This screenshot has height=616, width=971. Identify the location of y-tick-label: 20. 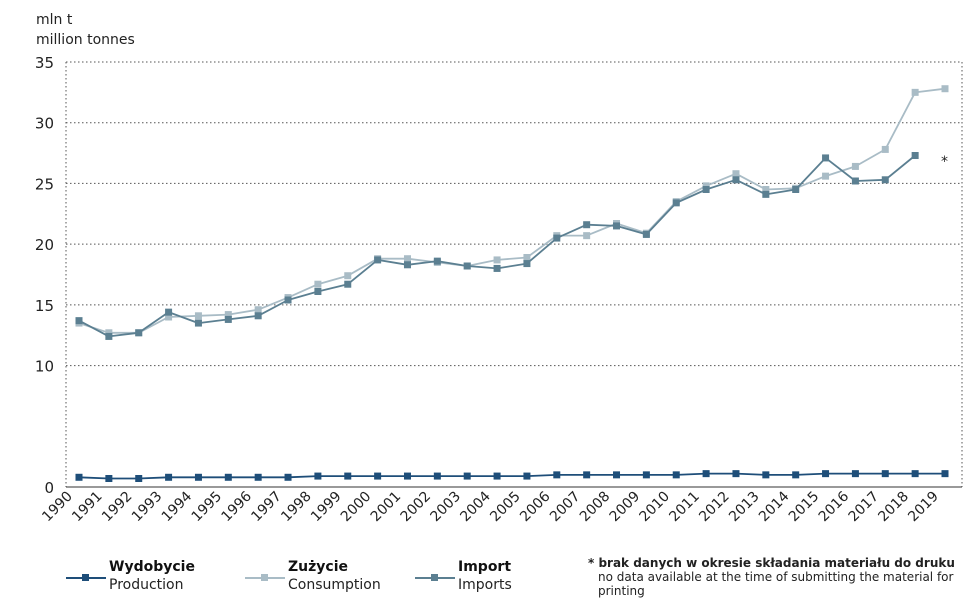
(44, 245).